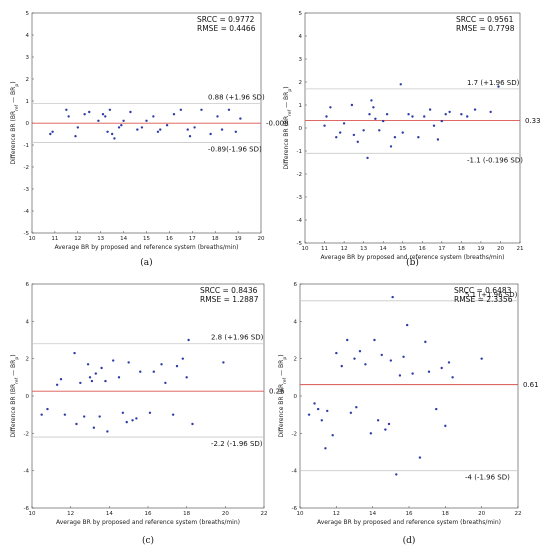 The width and height of the screenshot is (545, 550). I want to click on rmse-label: RMSE = 0.7798, so click(485, 28).